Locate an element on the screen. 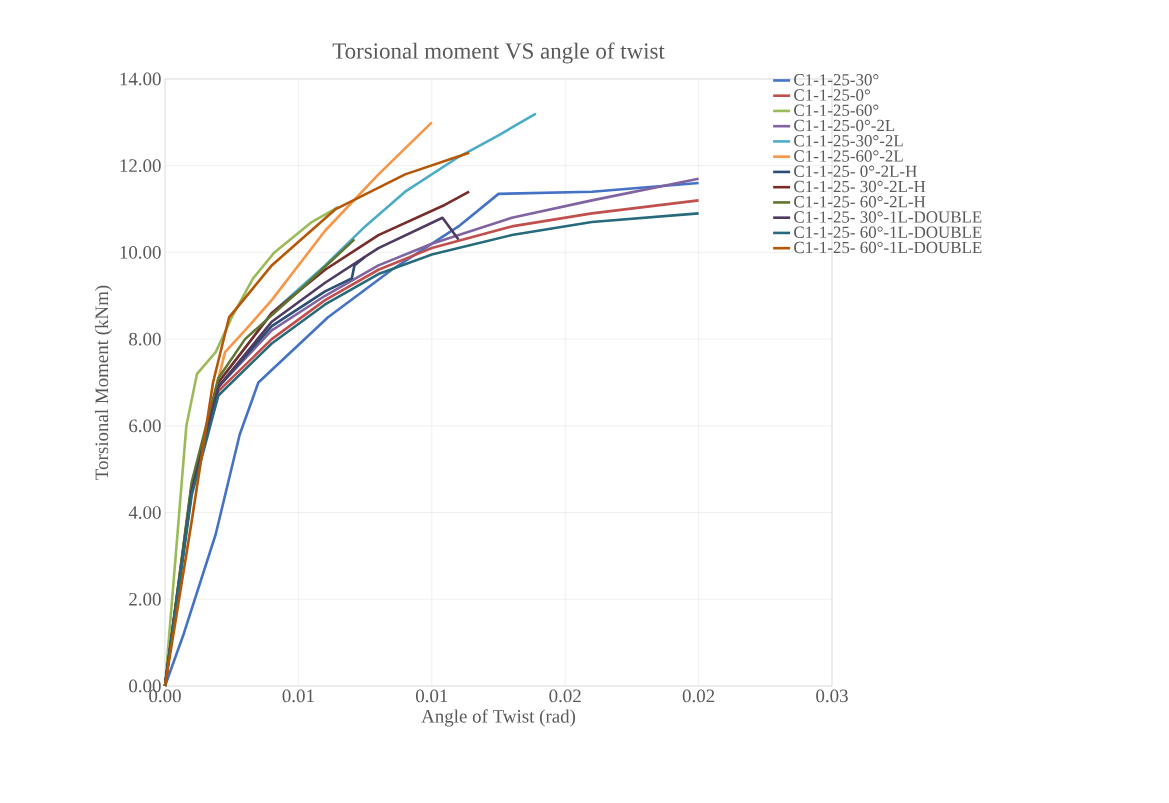 The height and width of the screenshot is (803, 1169). legend-label: C1-1-25-60° is located at coordinates (836, 110).